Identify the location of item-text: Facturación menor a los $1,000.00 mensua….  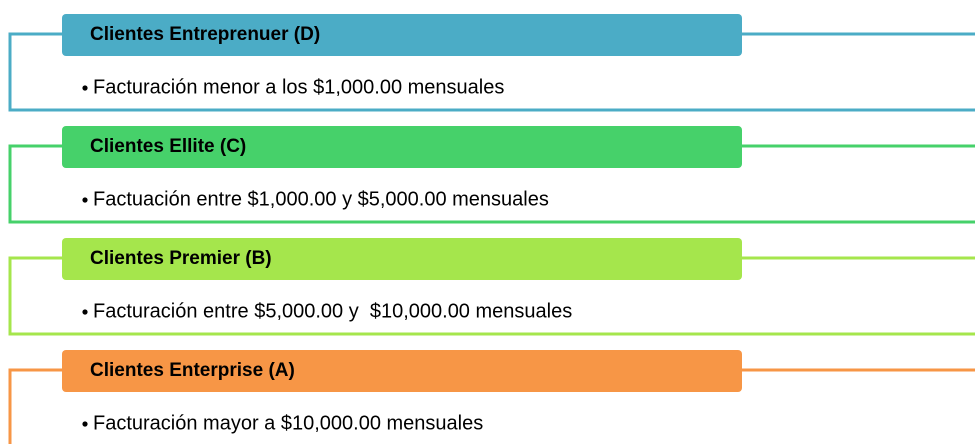
(298, 87).